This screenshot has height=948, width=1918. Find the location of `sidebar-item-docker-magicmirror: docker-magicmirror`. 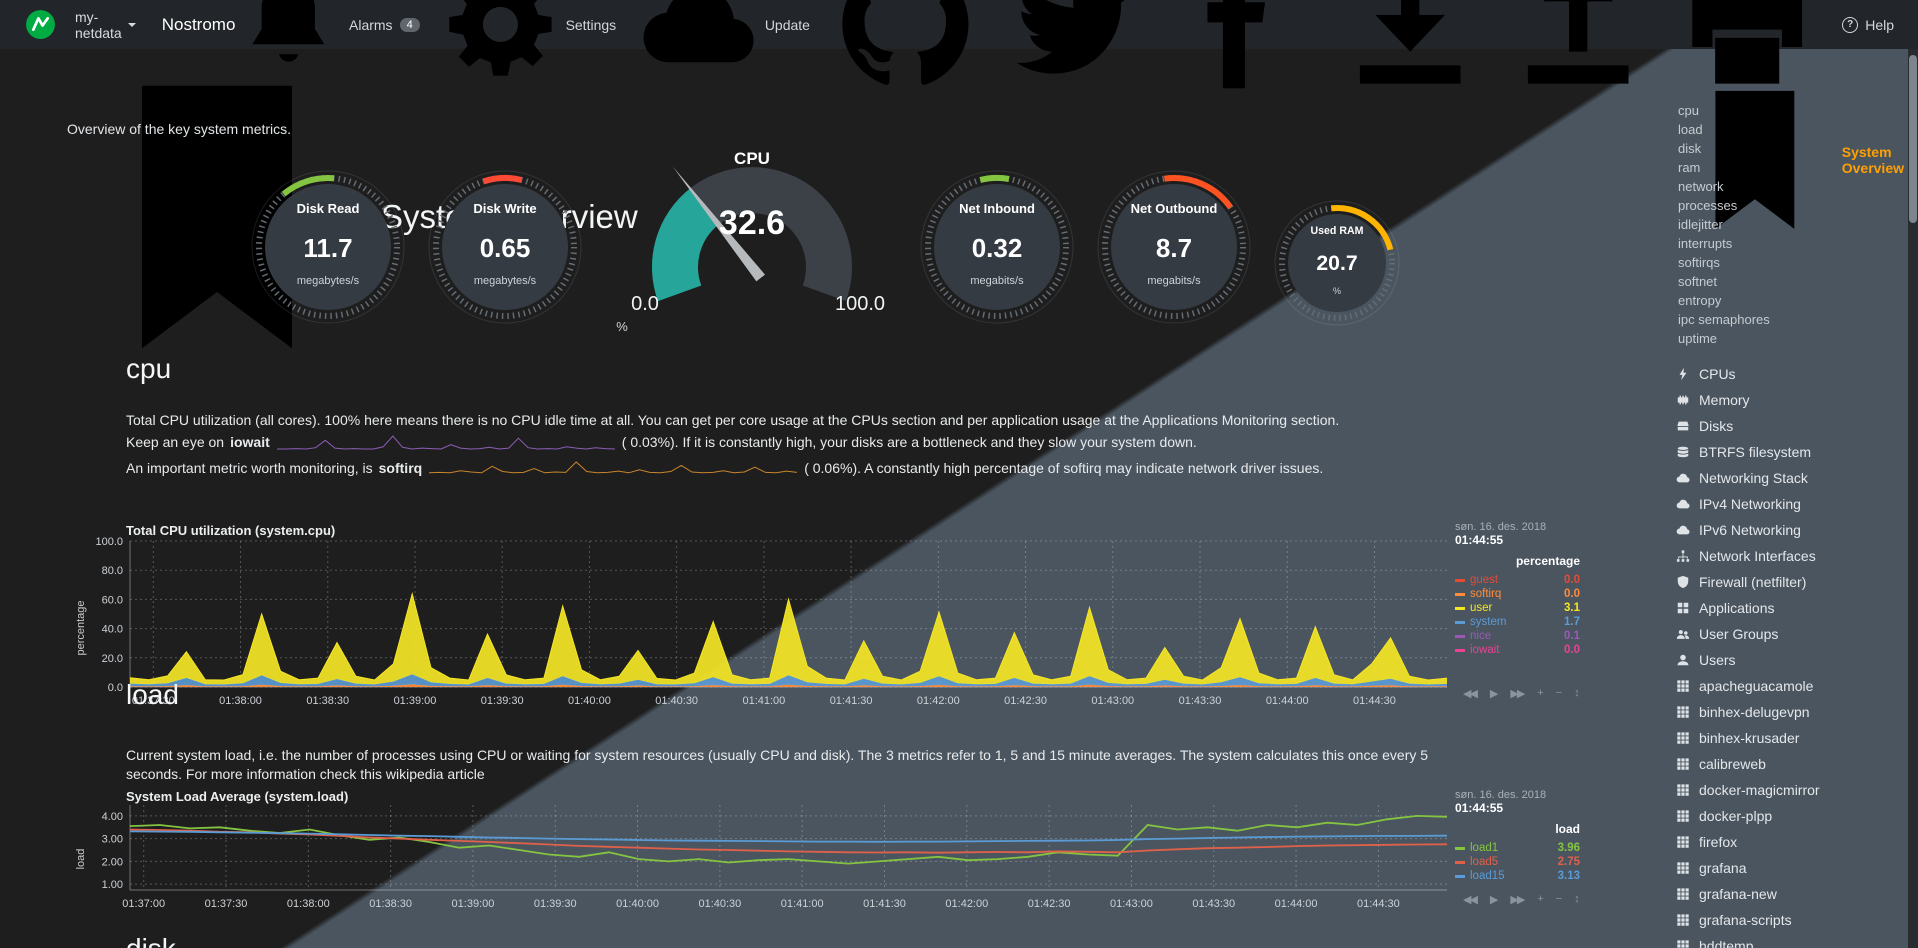

sidebar-item-docker-magicmirror: docker-magicmirror is located at coordinates (1748, 790).